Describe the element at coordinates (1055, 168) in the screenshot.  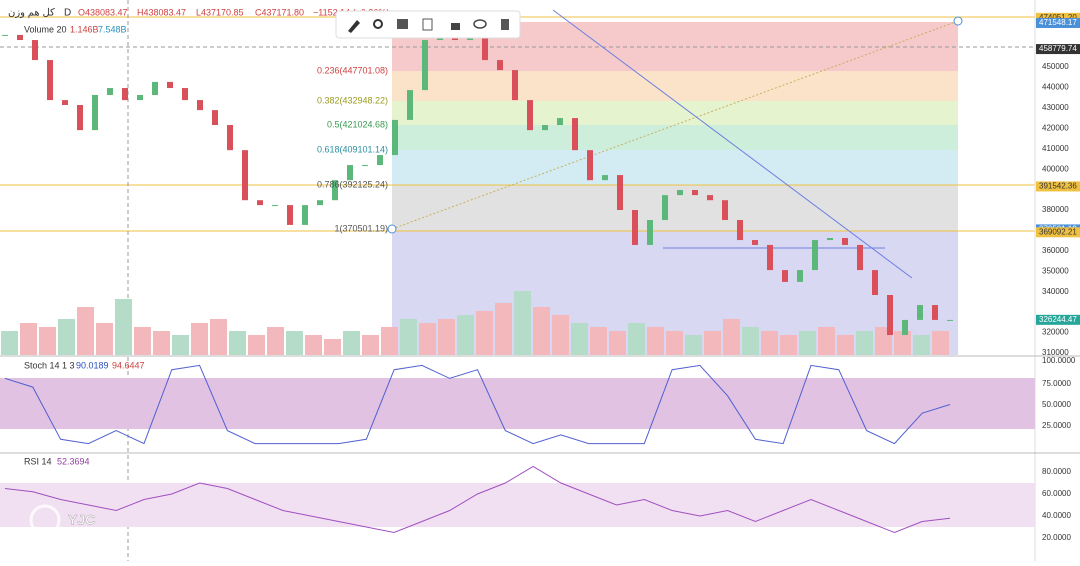
I see `price-tick: 400000` at that location.